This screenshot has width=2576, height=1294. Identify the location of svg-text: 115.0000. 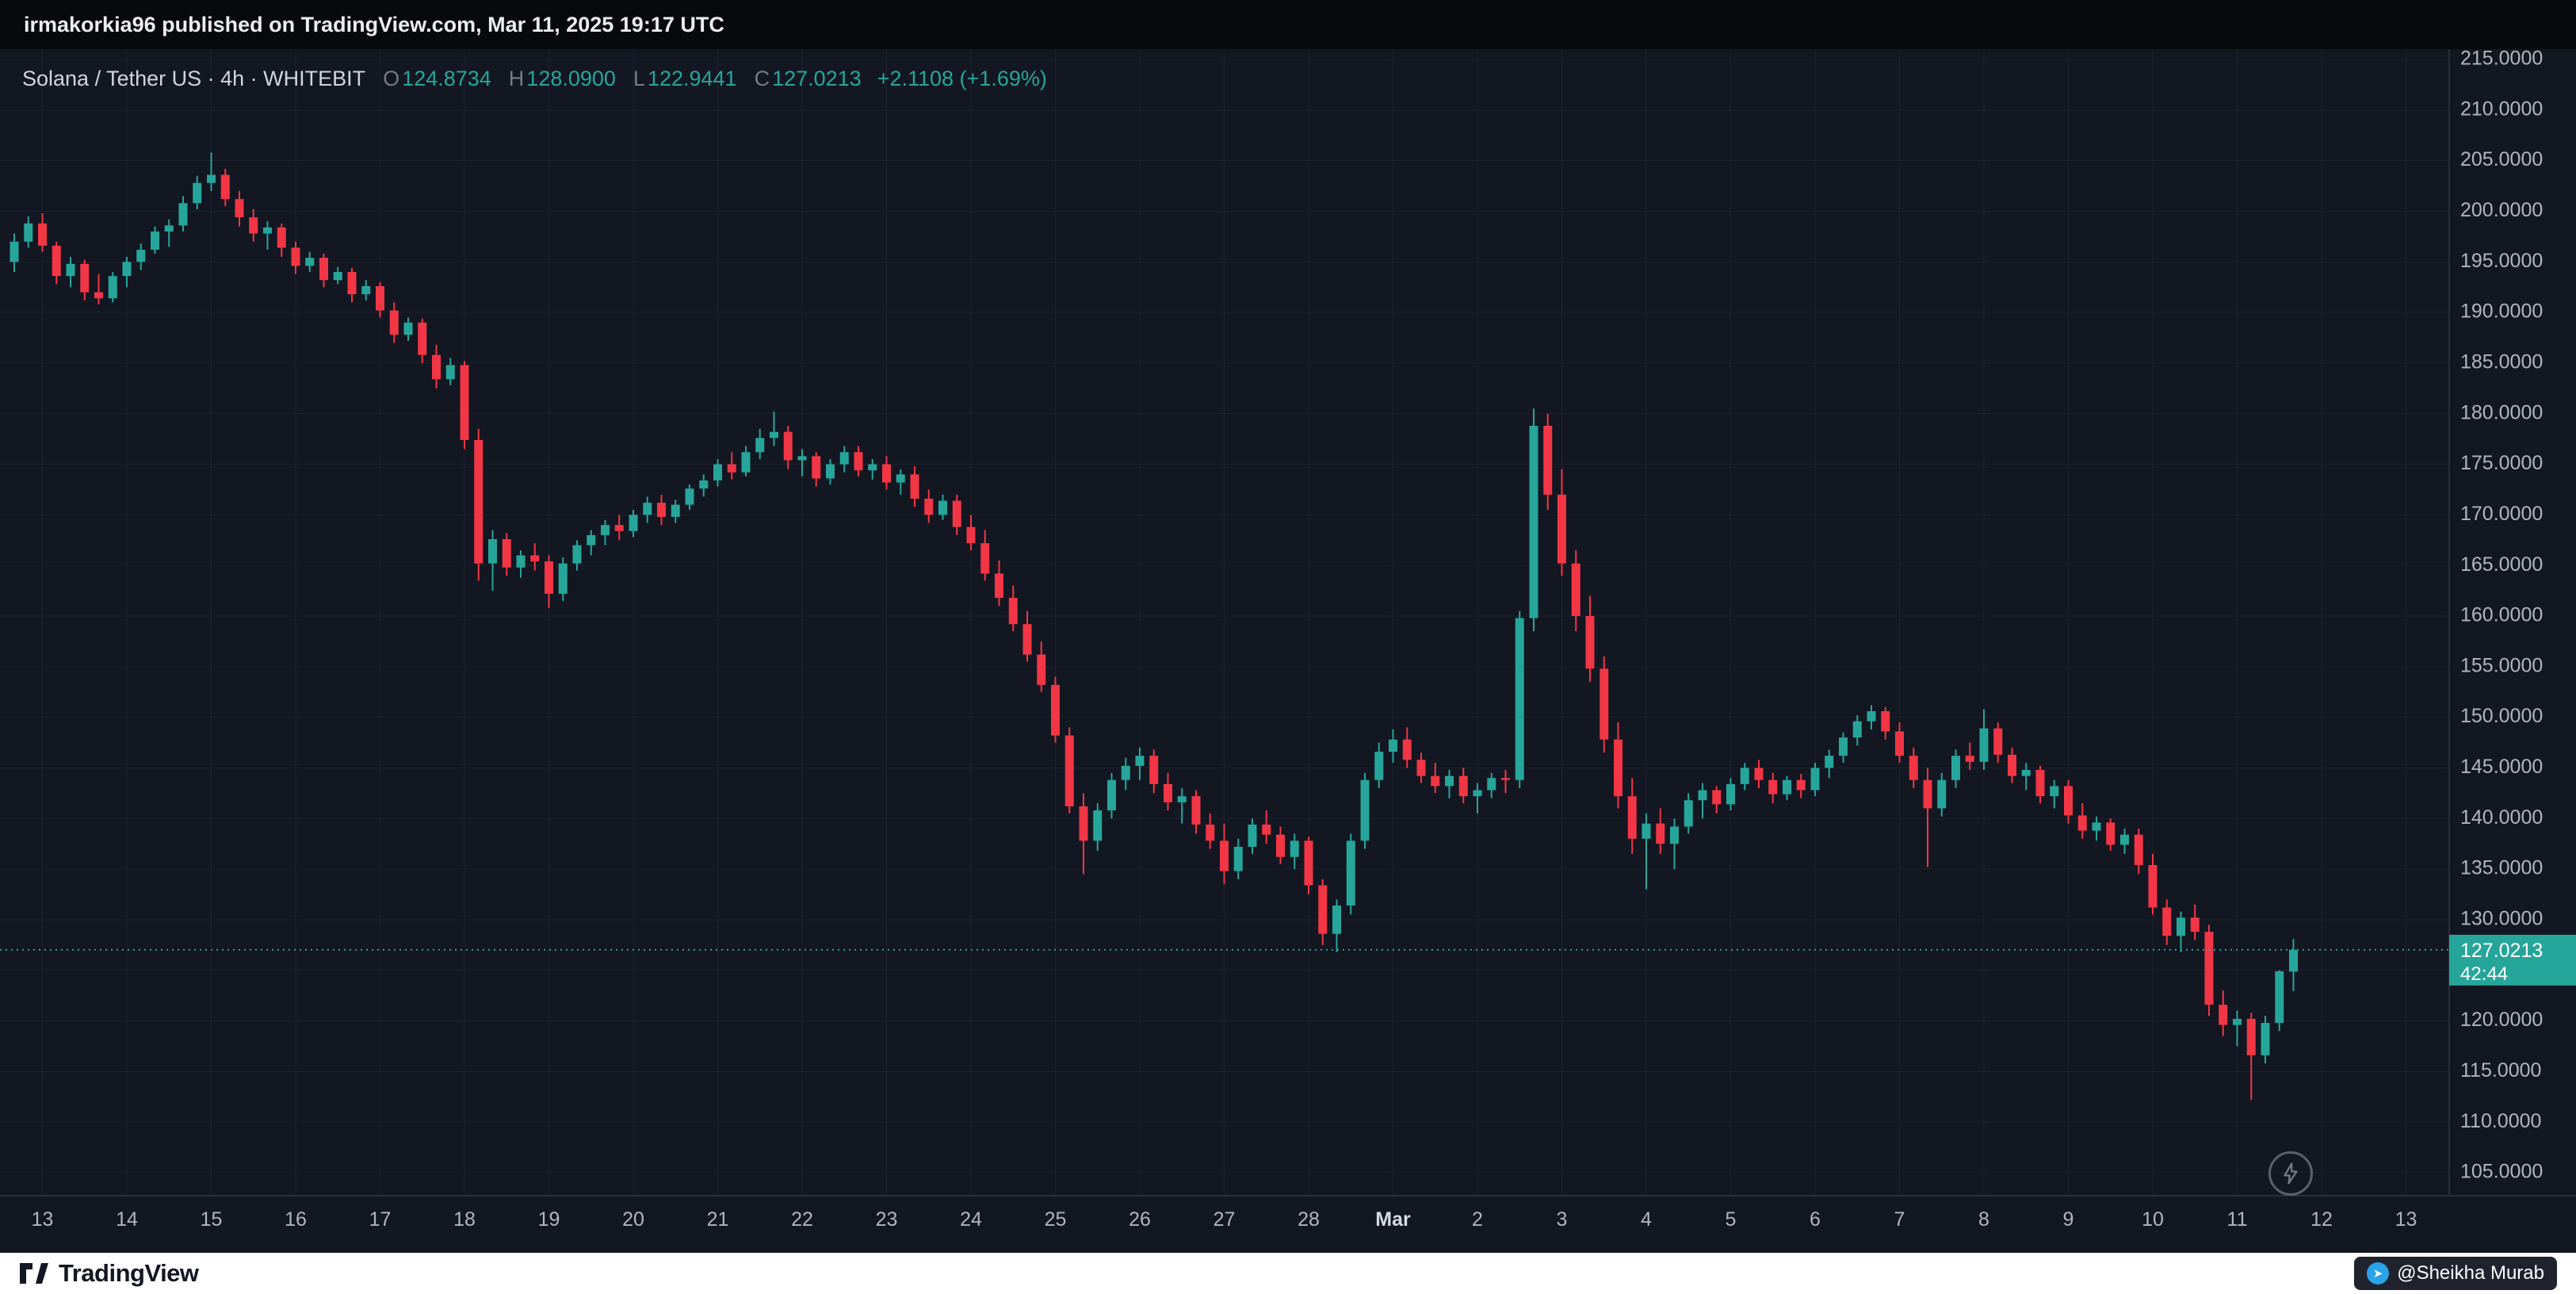
(2500, 1070).